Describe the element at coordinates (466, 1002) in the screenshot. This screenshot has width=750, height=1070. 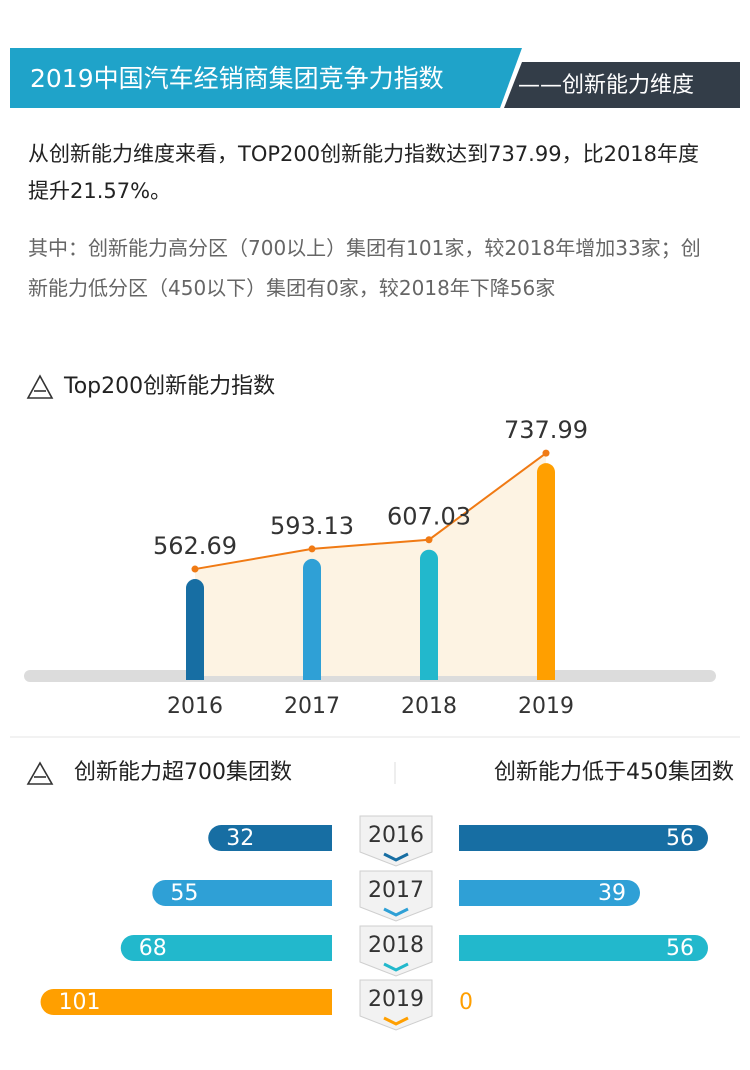
I see `data-label: 0` at that location.